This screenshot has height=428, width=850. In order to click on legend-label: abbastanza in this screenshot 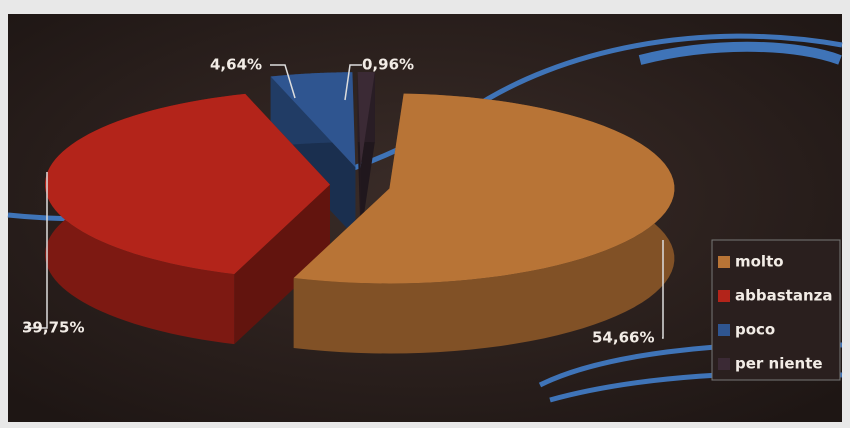, I will do `click(783, 296)`.